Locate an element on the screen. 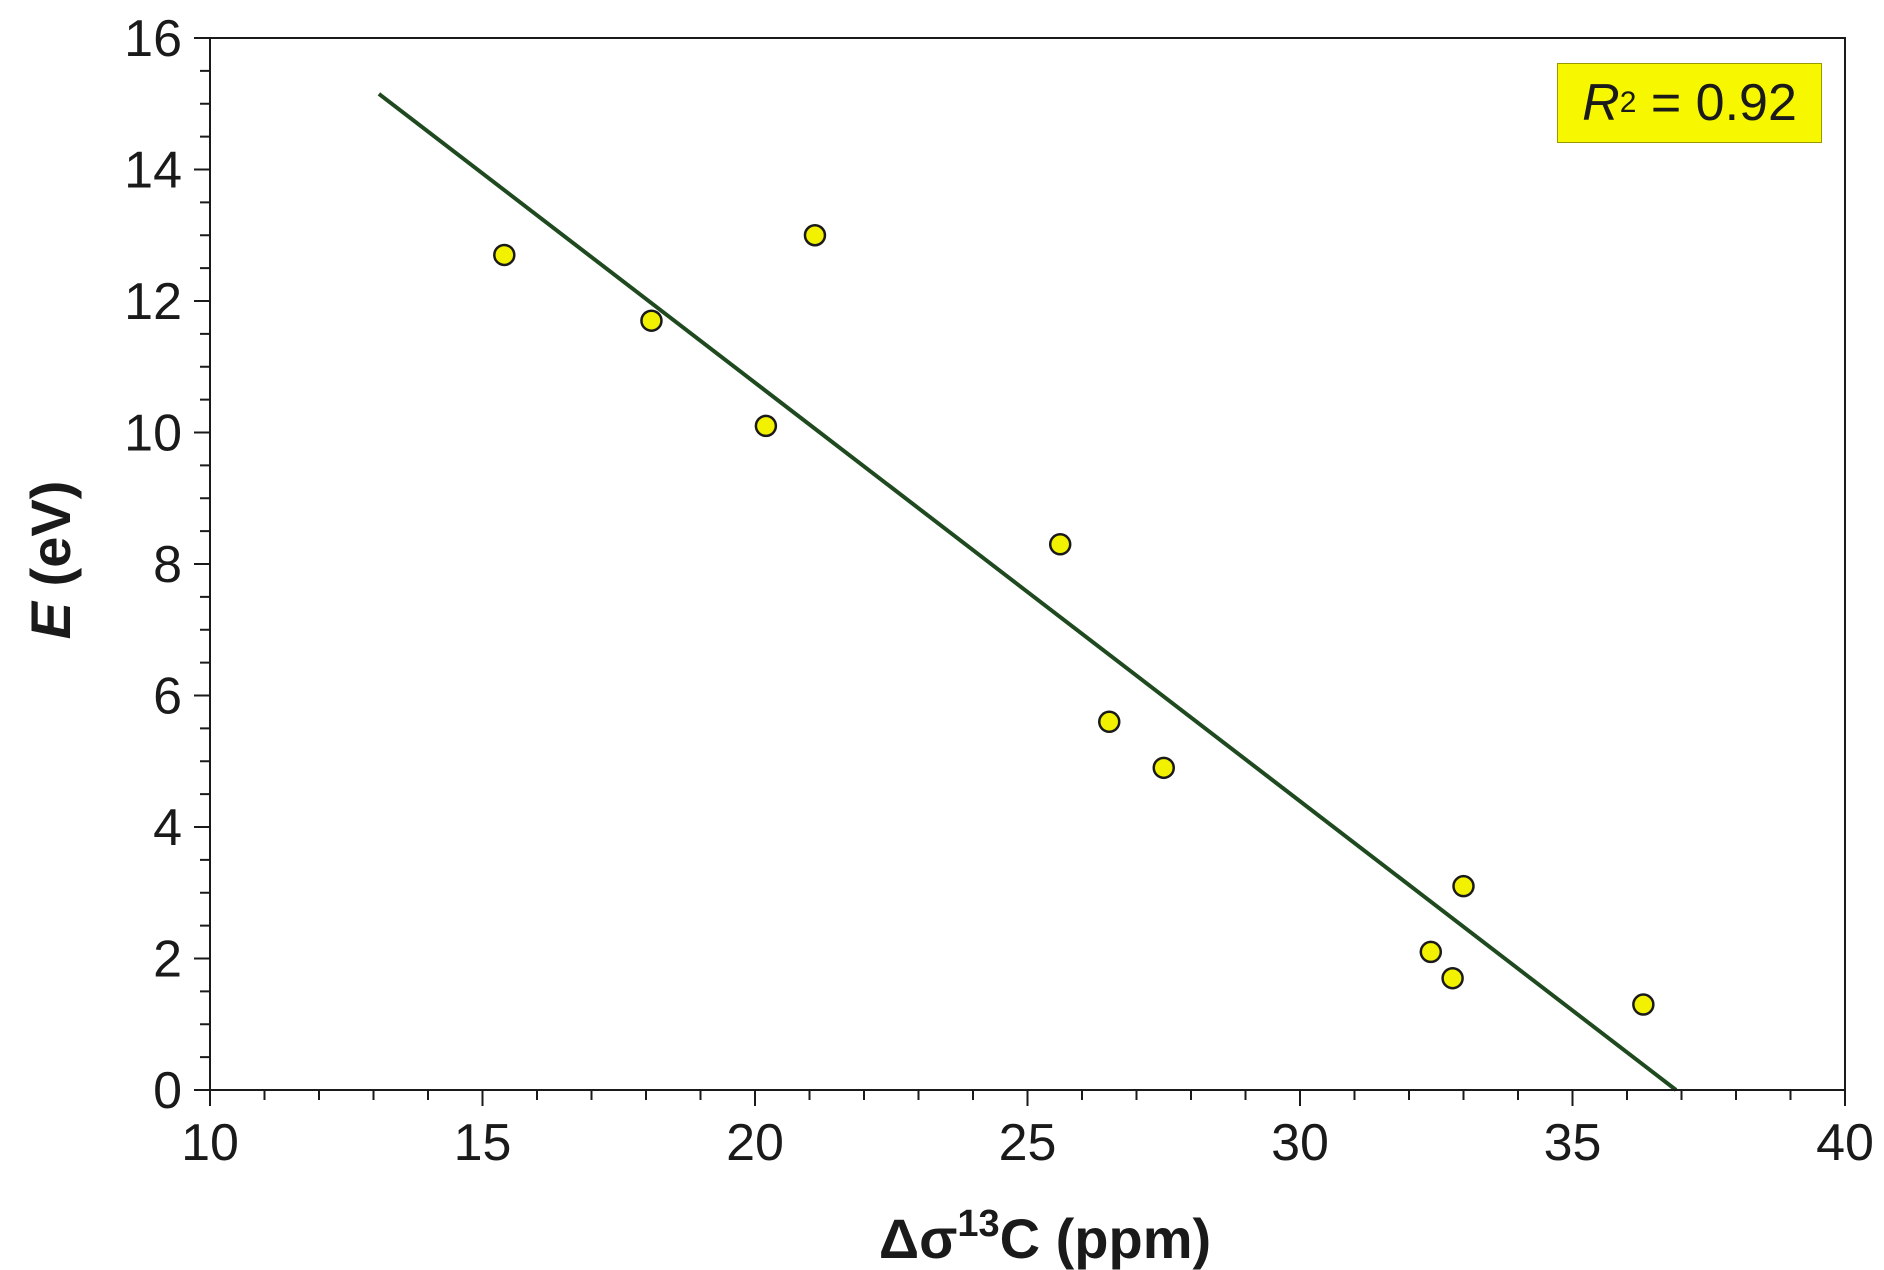 The width and height of the screenshot is (1884, 1270). y-tick-label: 14 is located at coordinates (153, 171).